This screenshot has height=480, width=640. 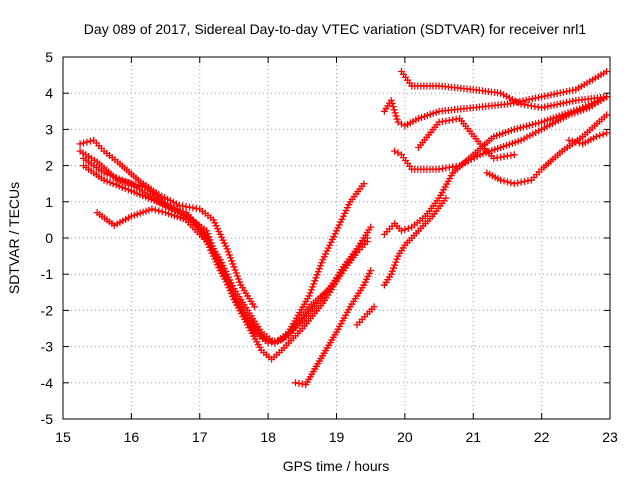 What do you see at coordinates (47, 274) in the screenshot?
I see `y-tick-label: -1` at bounding box center [47, 274].